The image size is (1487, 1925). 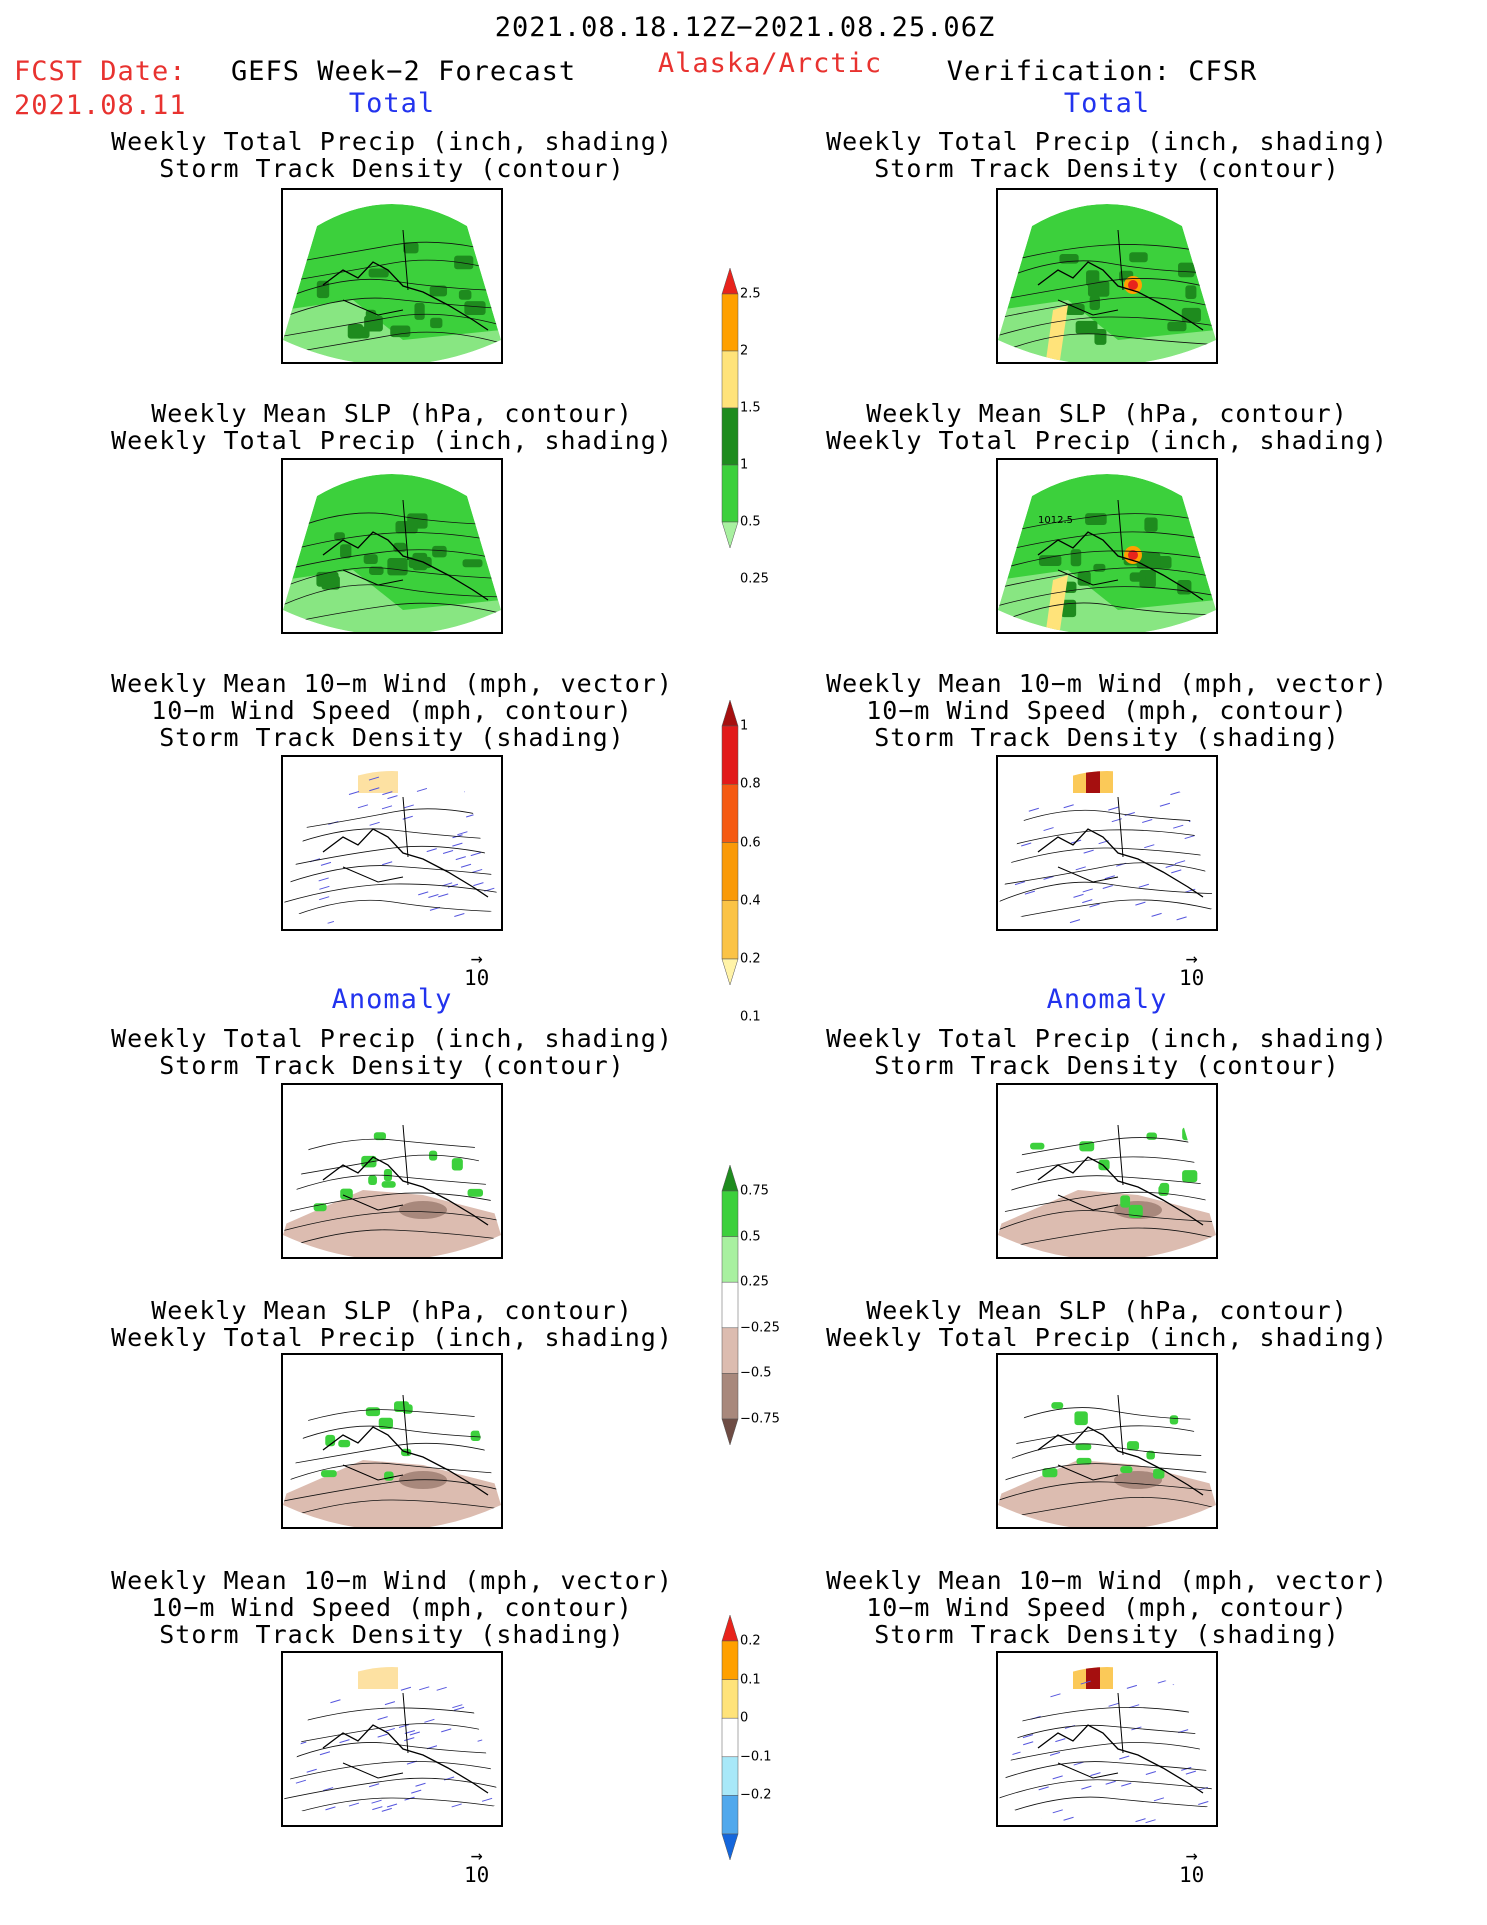 What do you see at coordinates (756, 1757) in the screenshot?
I see `colorbar-tick-label: −0.1` at bounding box center [756, 1757].